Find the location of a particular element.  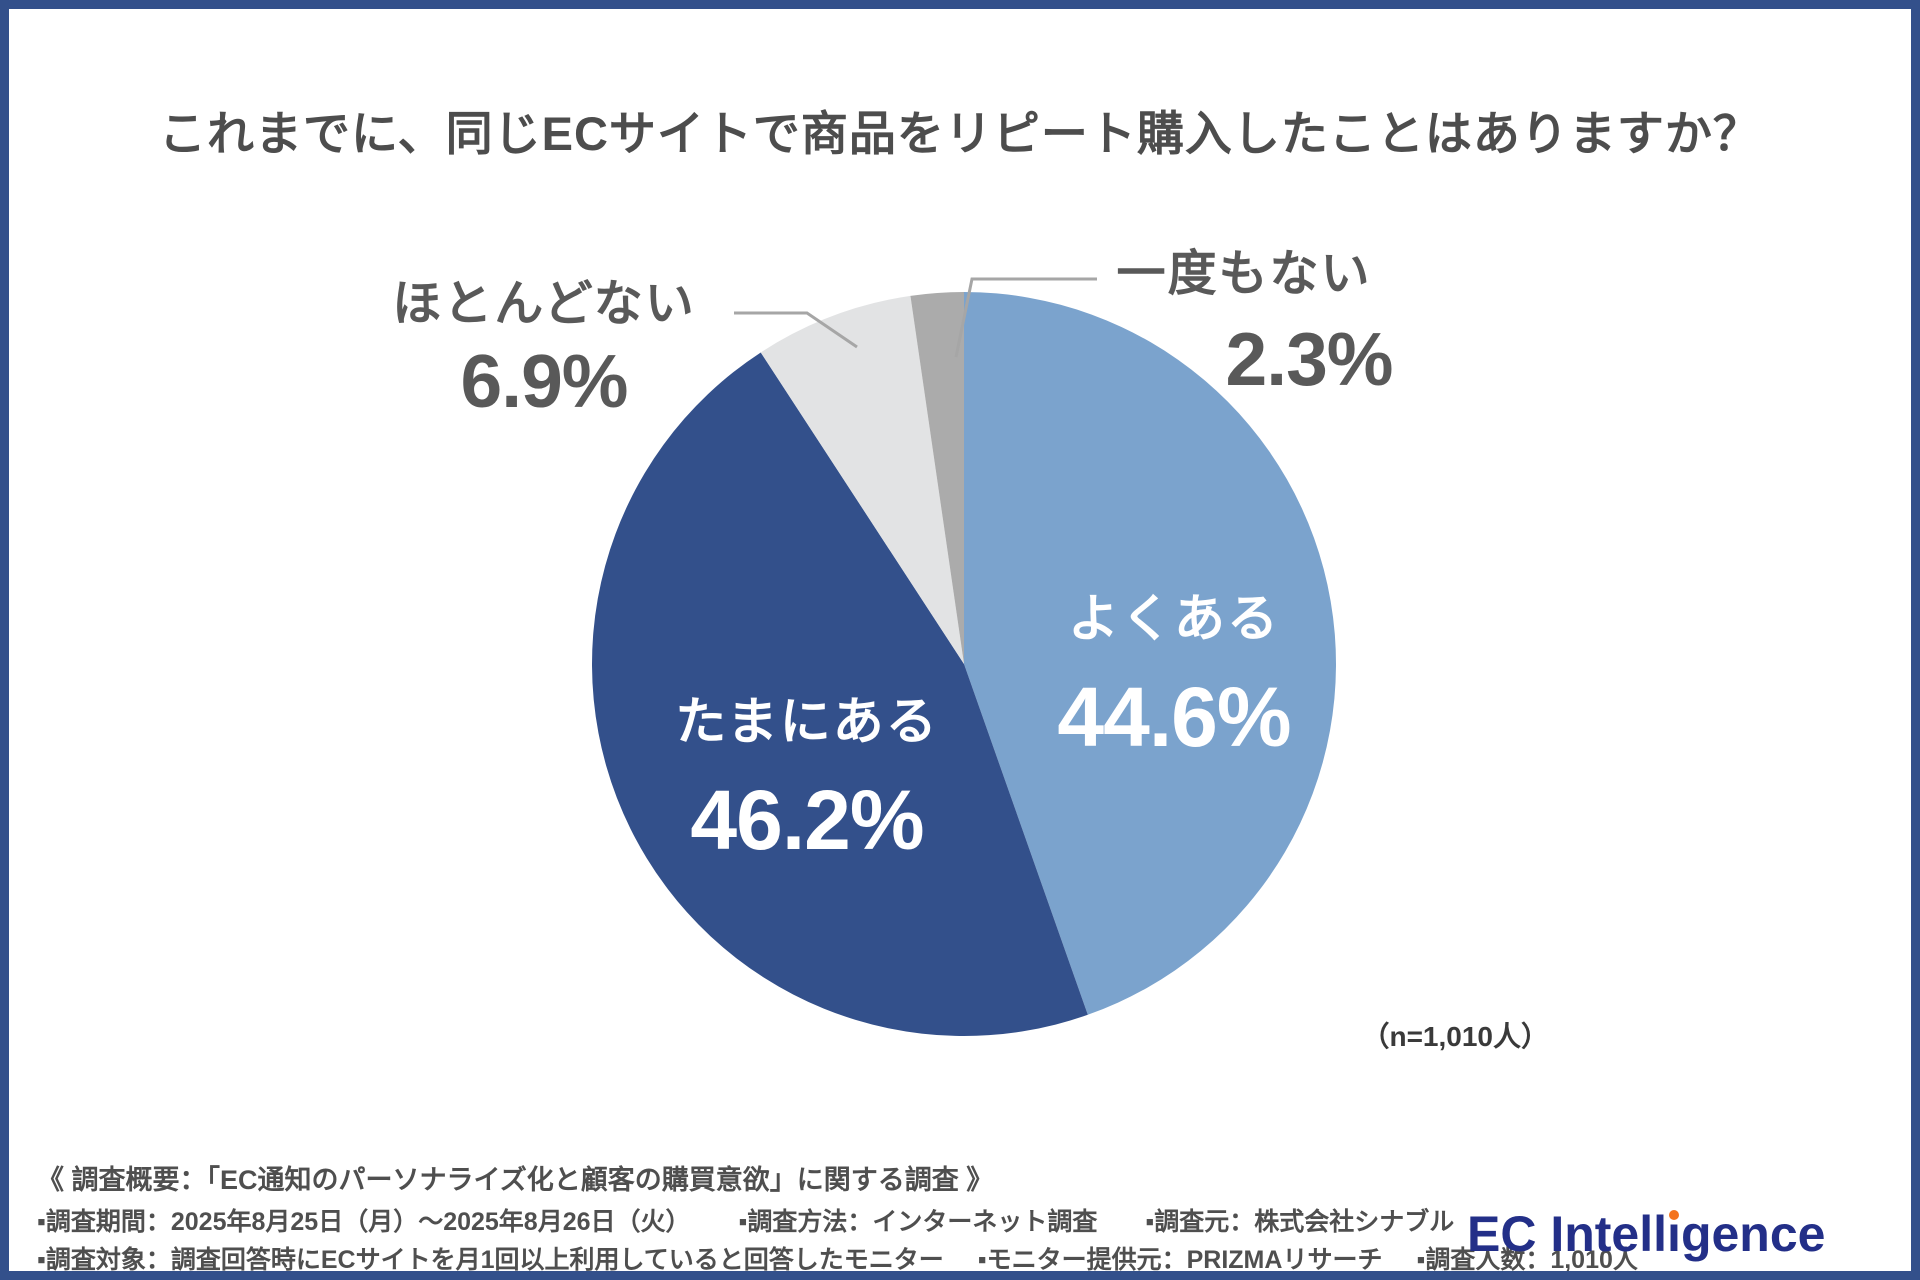

survey-respondents: ▪調査人数：1,010人 is located at coordinates (1527, 1259).